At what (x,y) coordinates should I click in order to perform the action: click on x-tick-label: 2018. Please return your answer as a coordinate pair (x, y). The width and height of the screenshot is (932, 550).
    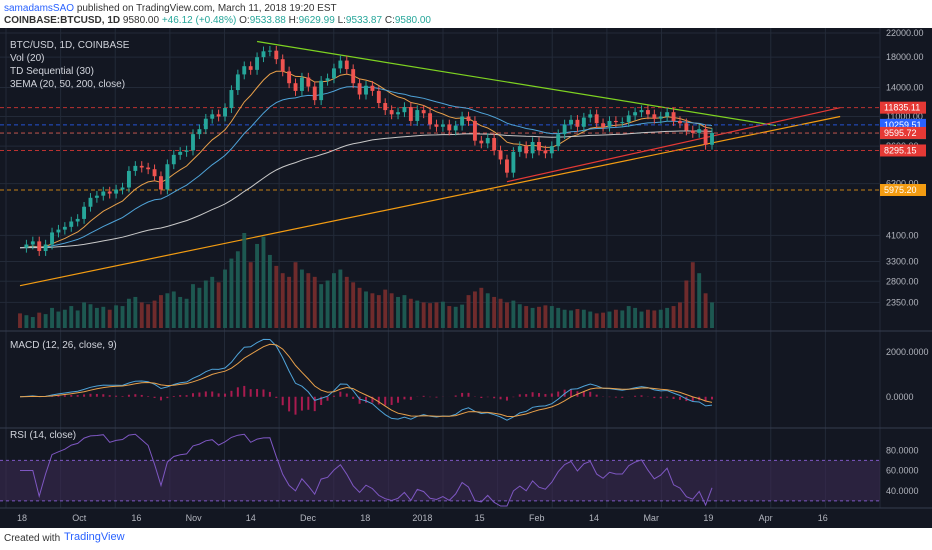
    Looking at the image, I should click on (422, 518).